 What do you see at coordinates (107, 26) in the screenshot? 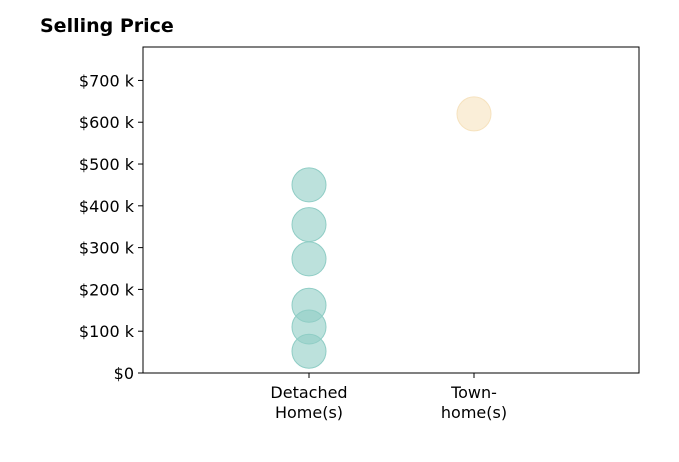
I see `chart-title: Selling Price` at bounding box center [107, 26].